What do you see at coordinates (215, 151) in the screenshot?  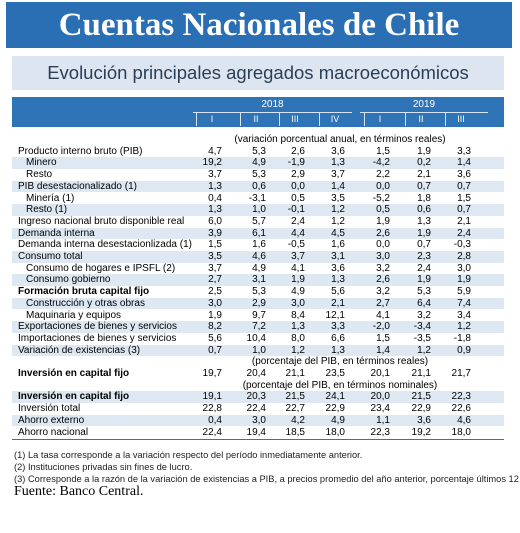 I see `cell-value: 4,7` at bounding box center [215, 151].